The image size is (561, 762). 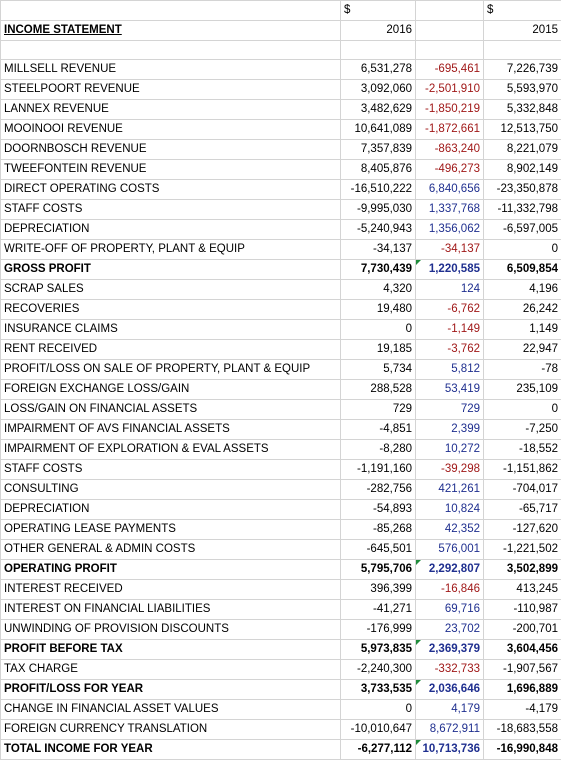 What do you see at coordinates (449, 129) in the screenshot?
I see `variance-cell: -1,872,661` at bounding box center [449, 129].